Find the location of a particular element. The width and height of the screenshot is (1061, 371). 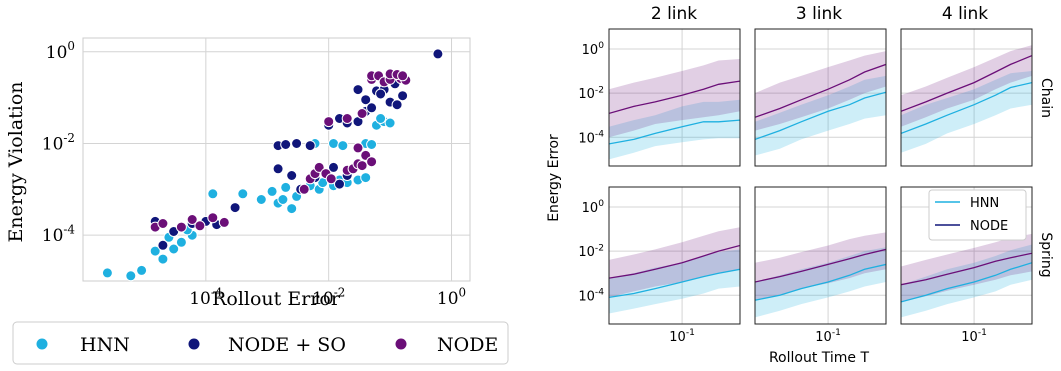

panel-chain-2-link: 10⁰ 10⁻² 10⁻⁴ is located at coordinates (659, 97).